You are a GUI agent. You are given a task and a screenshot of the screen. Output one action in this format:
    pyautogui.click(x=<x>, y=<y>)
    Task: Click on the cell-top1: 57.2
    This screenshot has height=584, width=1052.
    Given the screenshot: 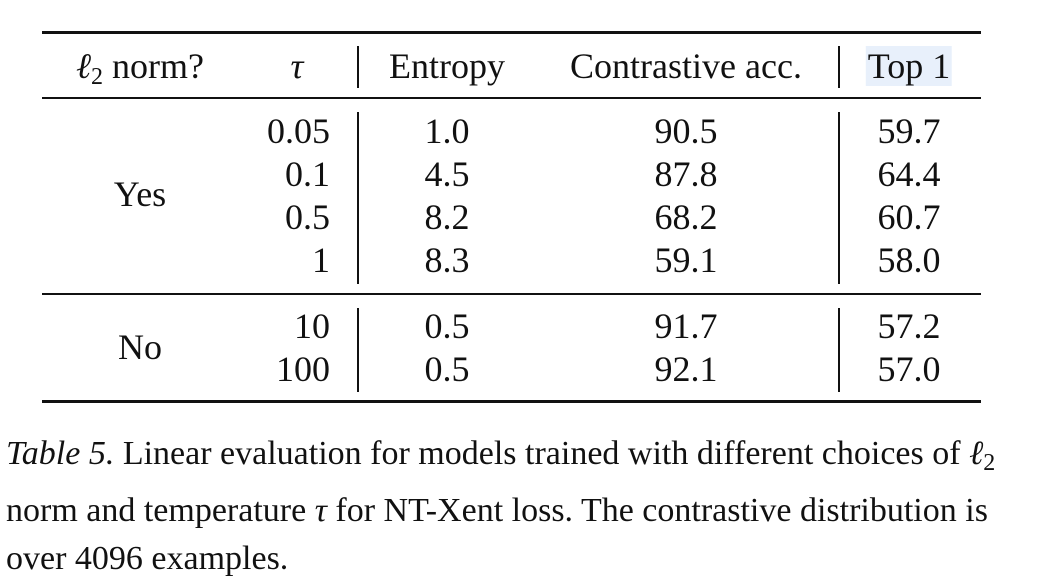 What is the action you would take?
    pyautogui.click(x=909, y=326)
    